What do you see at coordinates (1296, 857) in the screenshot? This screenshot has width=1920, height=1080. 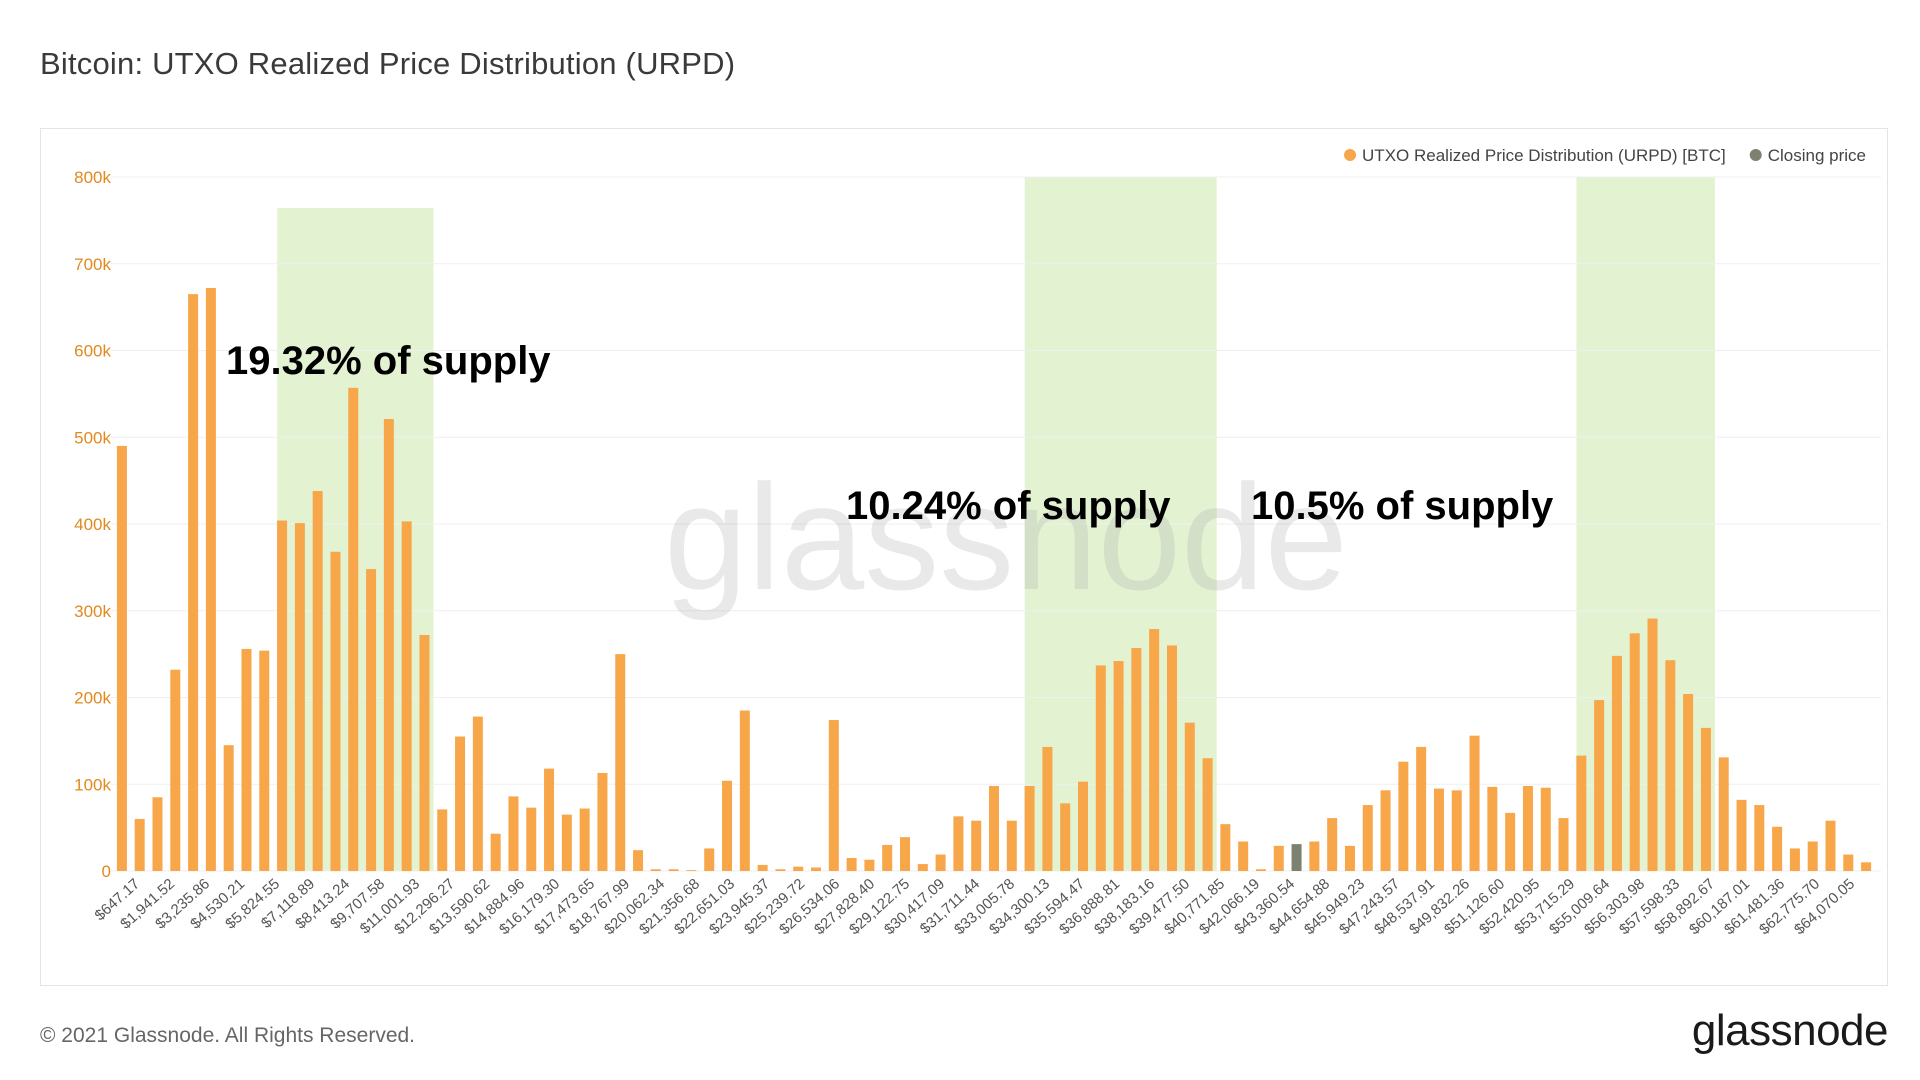 I see `closing-price-bar` at bounding box center [1296, 857].